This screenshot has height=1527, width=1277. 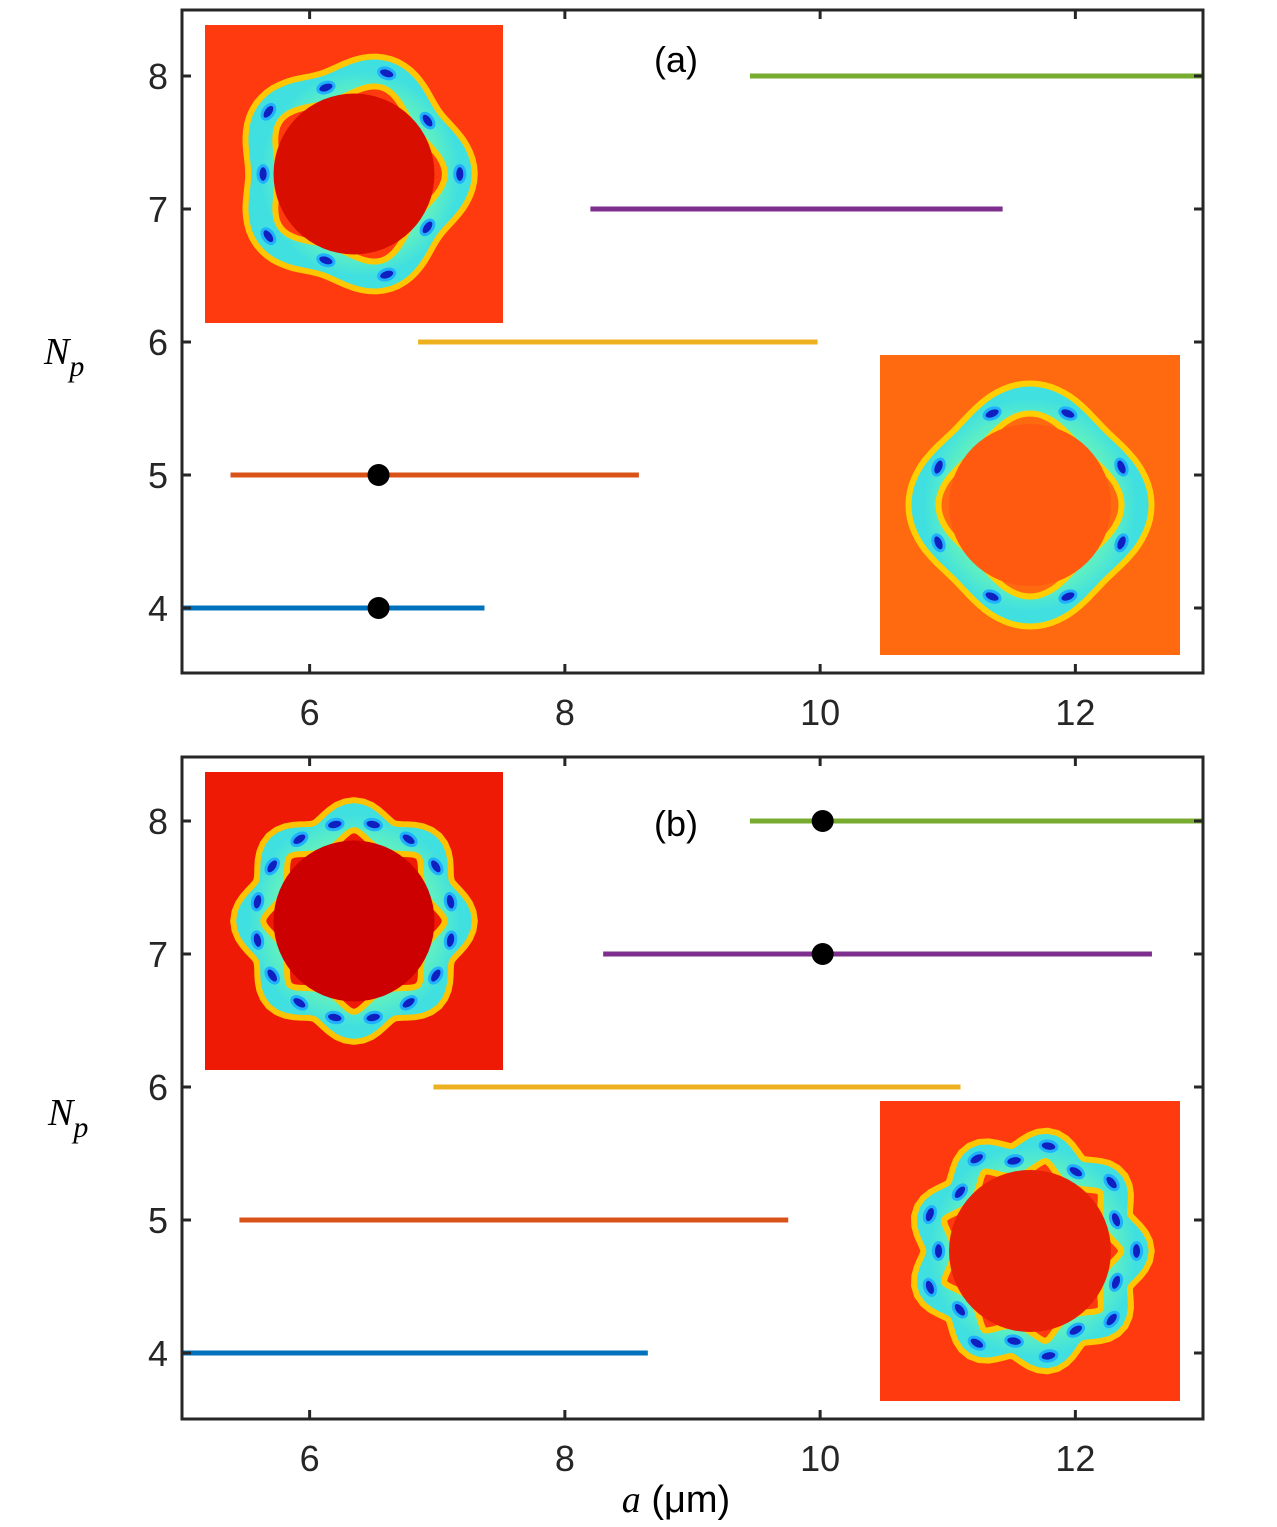 I want to click on panel-a-ylabel: Np, so click(x=63, y=357).